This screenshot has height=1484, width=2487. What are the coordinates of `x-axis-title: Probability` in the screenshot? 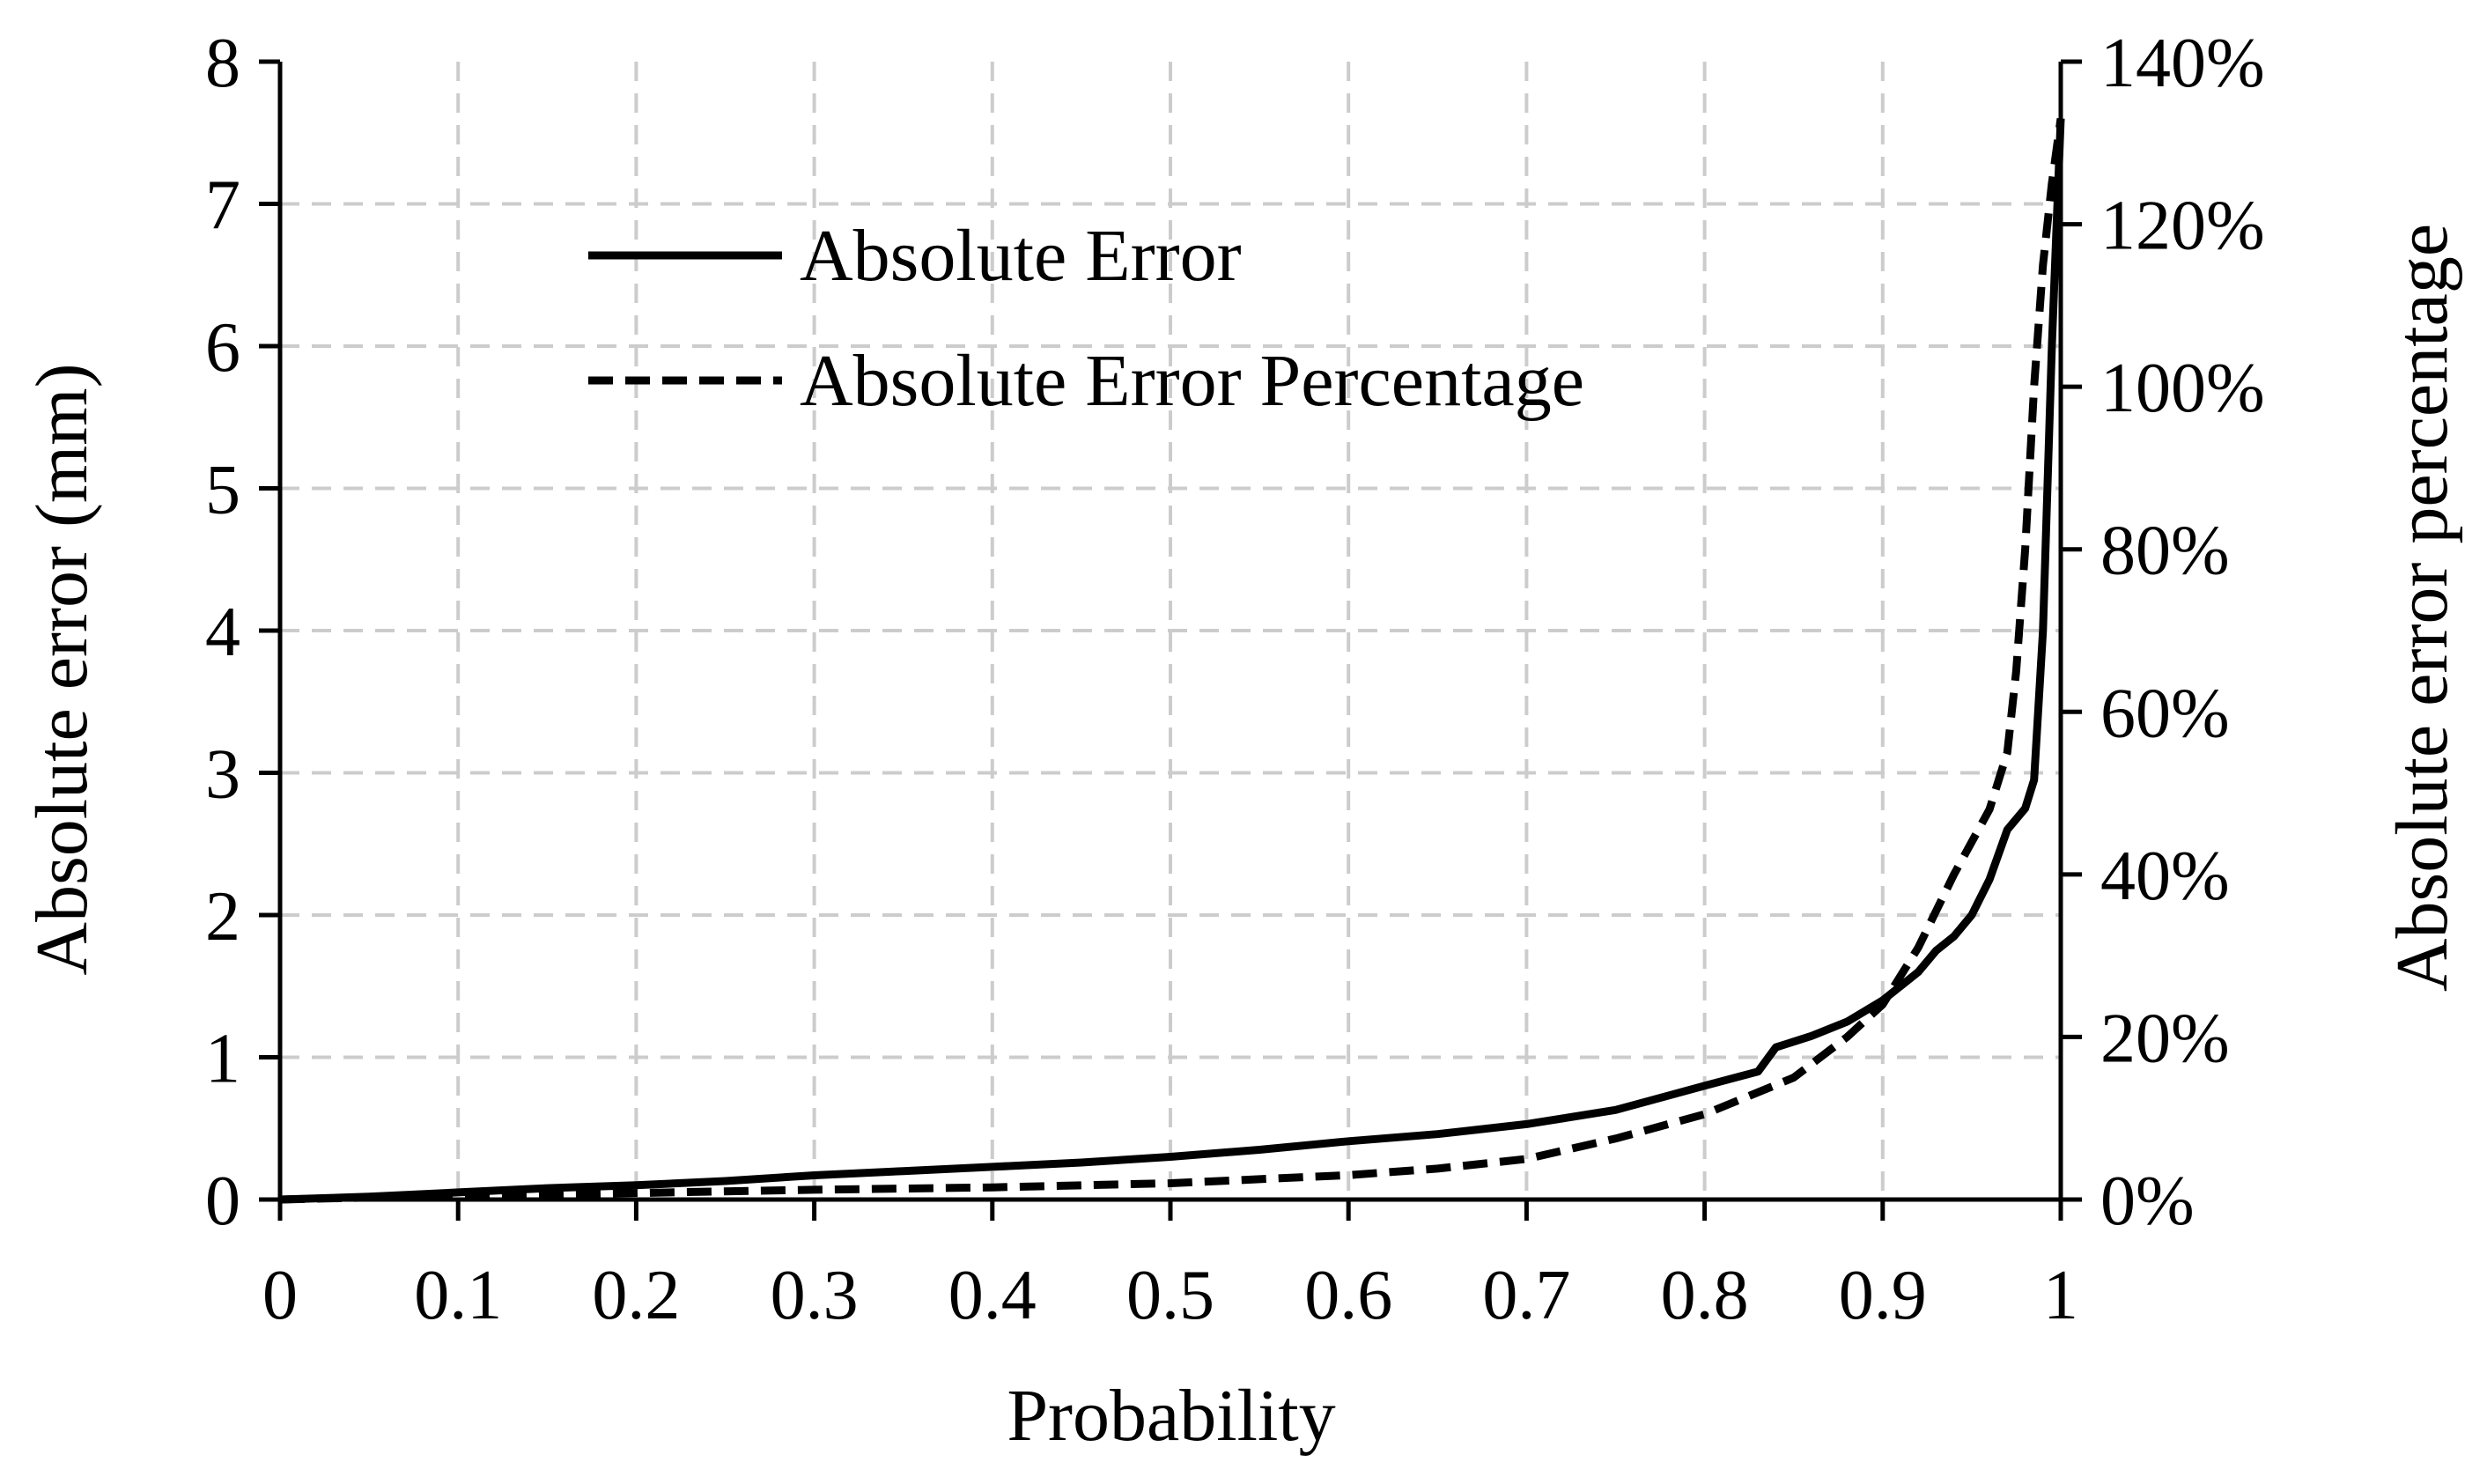 It's located at (1171, 1416).